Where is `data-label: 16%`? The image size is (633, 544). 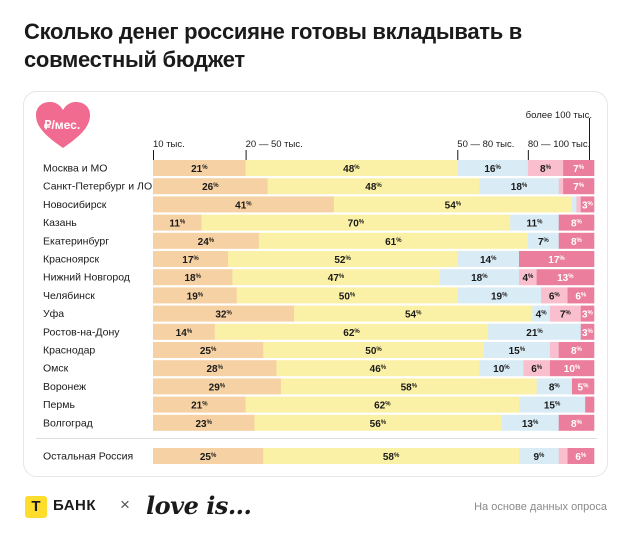 data-label: 16% is located at coordinates (492, 169).